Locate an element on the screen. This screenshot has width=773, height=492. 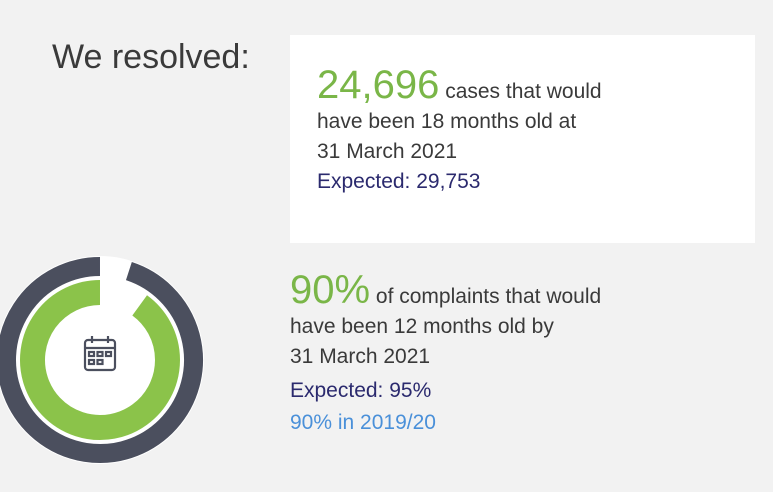
cases-value: 24,696 is located at coordinates (378, 85).